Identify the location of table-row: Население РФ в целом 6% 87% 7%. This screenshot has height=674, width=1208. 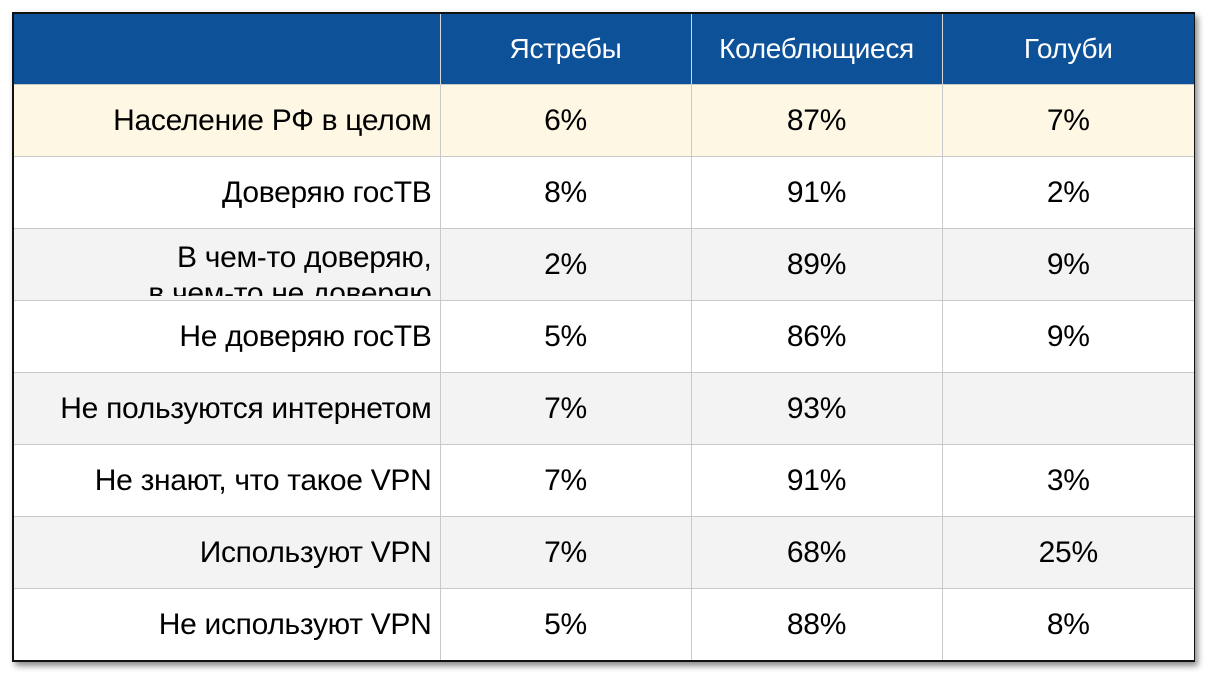
(604, 120).